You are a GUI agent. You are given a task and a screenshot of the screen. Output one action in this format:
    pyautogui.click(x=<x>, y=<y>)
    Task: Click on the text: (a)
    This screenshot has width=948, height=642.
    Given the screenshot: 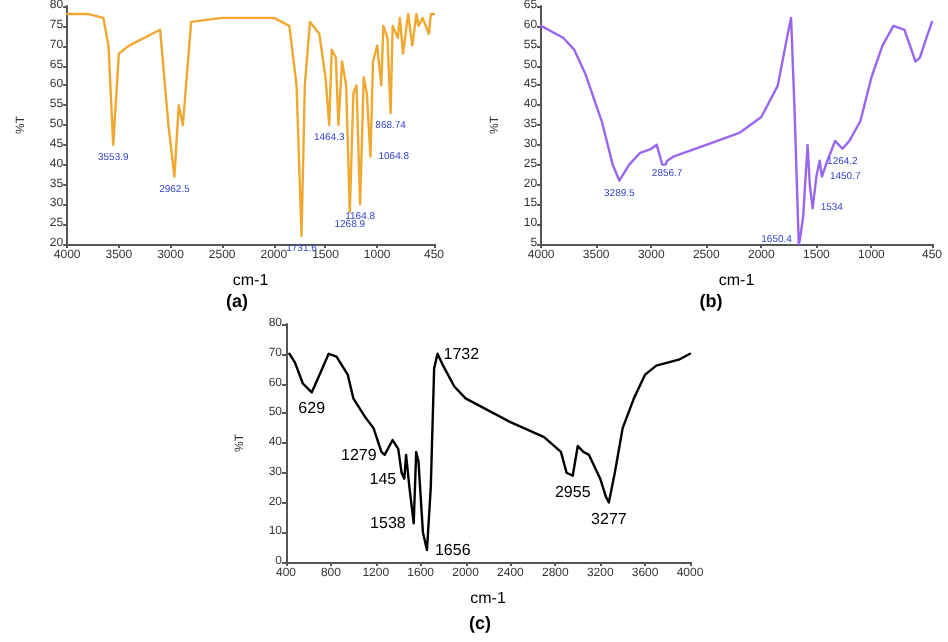 What is the action you would take?
    pyautogui.click(x=237, y=301)
    